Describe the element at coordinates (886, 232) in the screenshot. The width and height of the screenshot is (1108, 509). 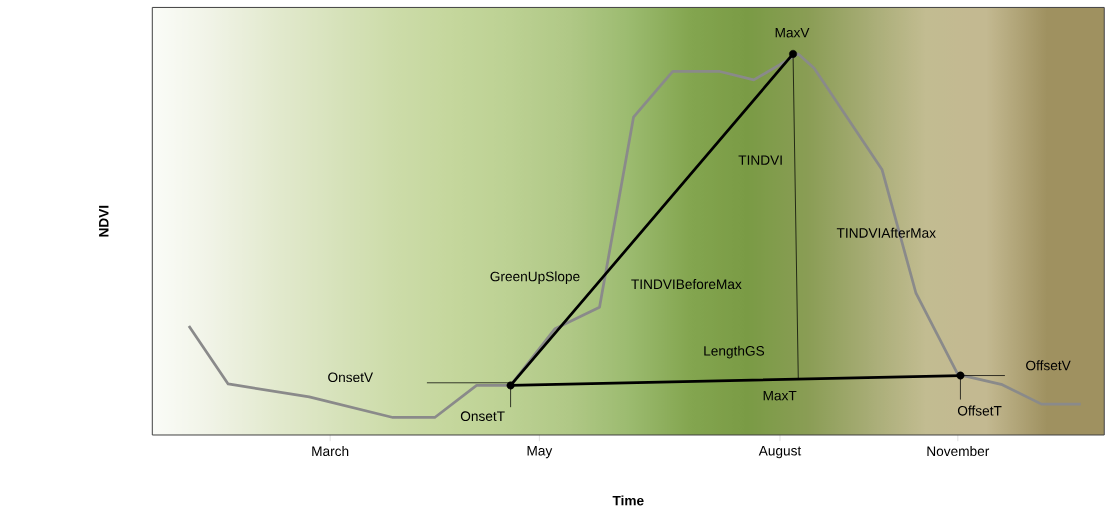
I see `annotation: TINDVIAfterMax` at that location.